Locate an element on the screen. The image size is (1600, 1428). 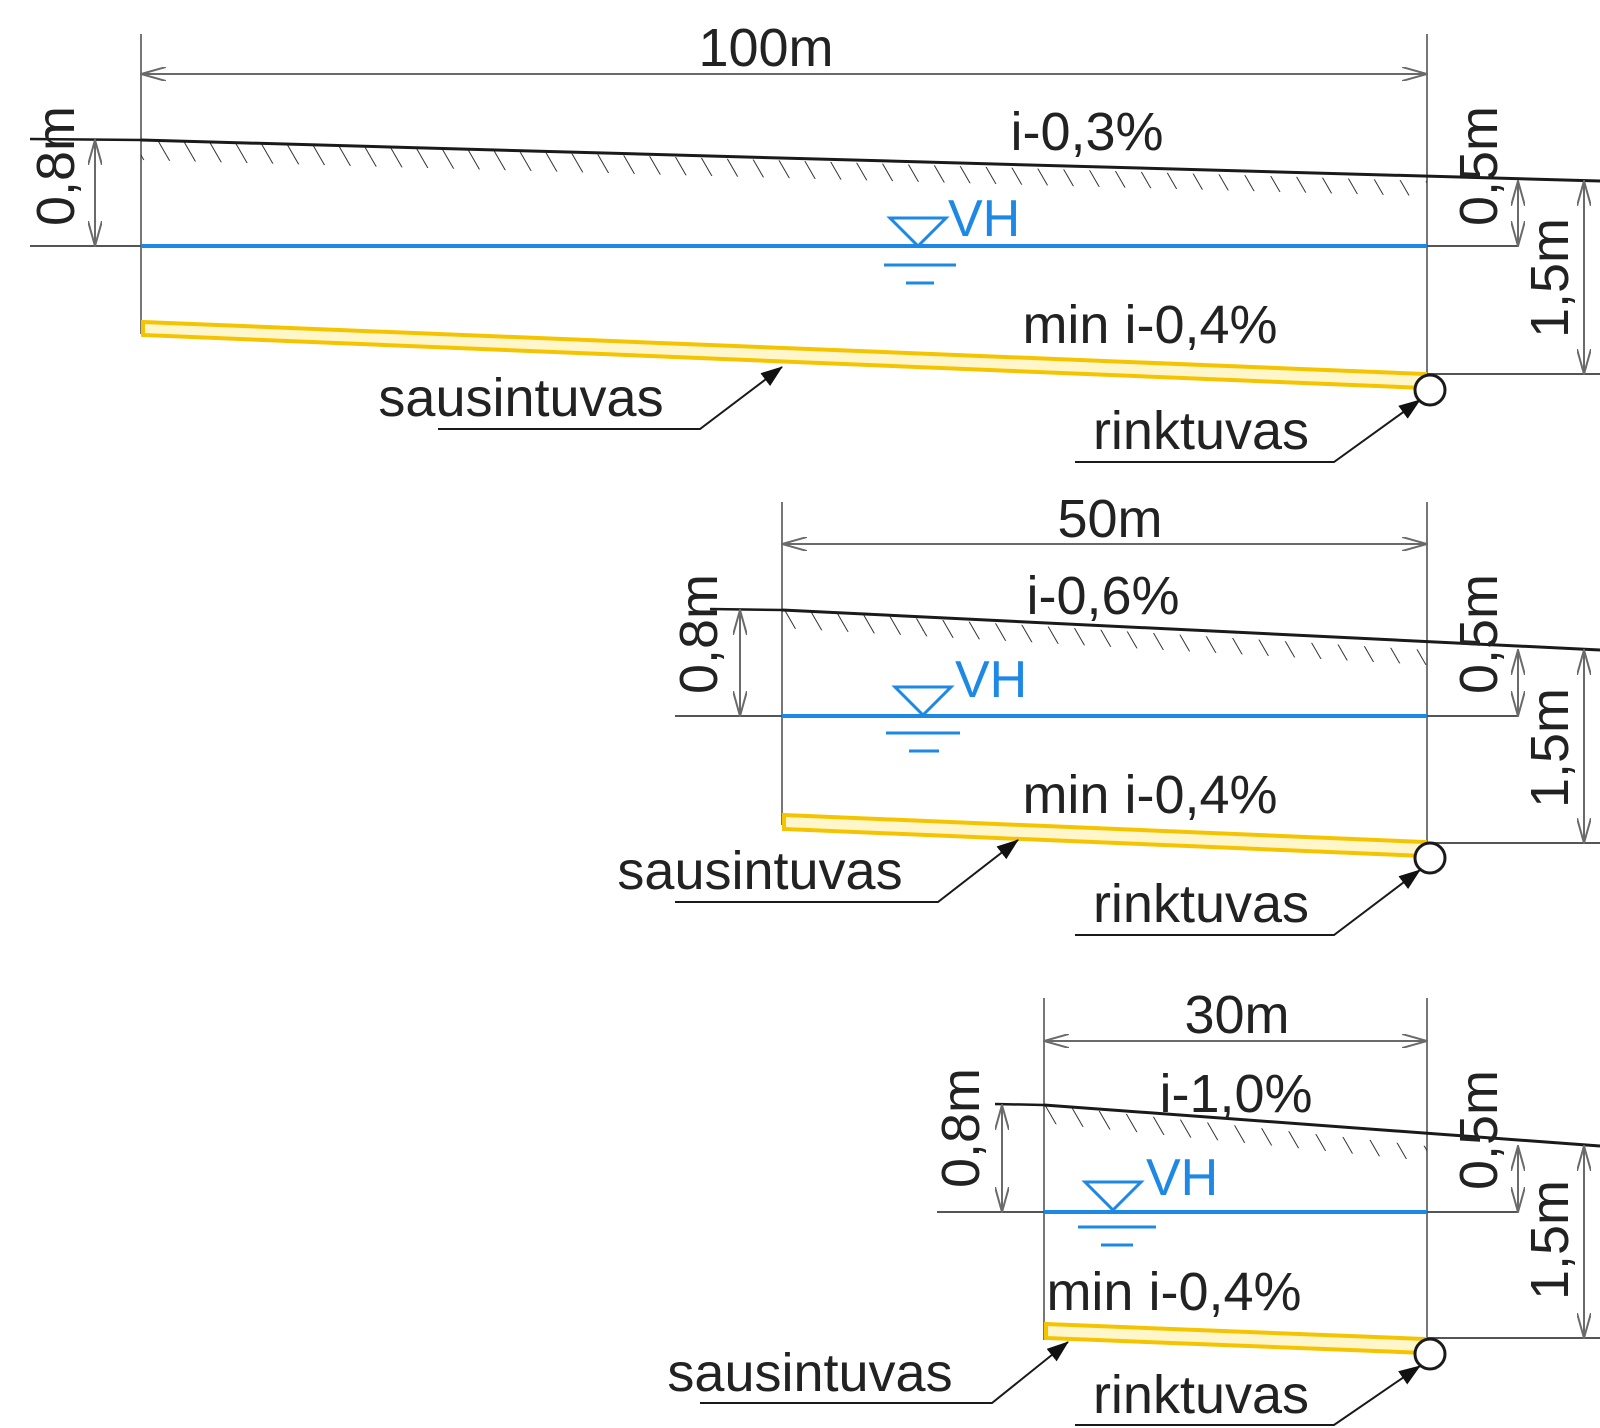
ground-slope-label: i-1,0% is located at coordinates (1235, 1094).